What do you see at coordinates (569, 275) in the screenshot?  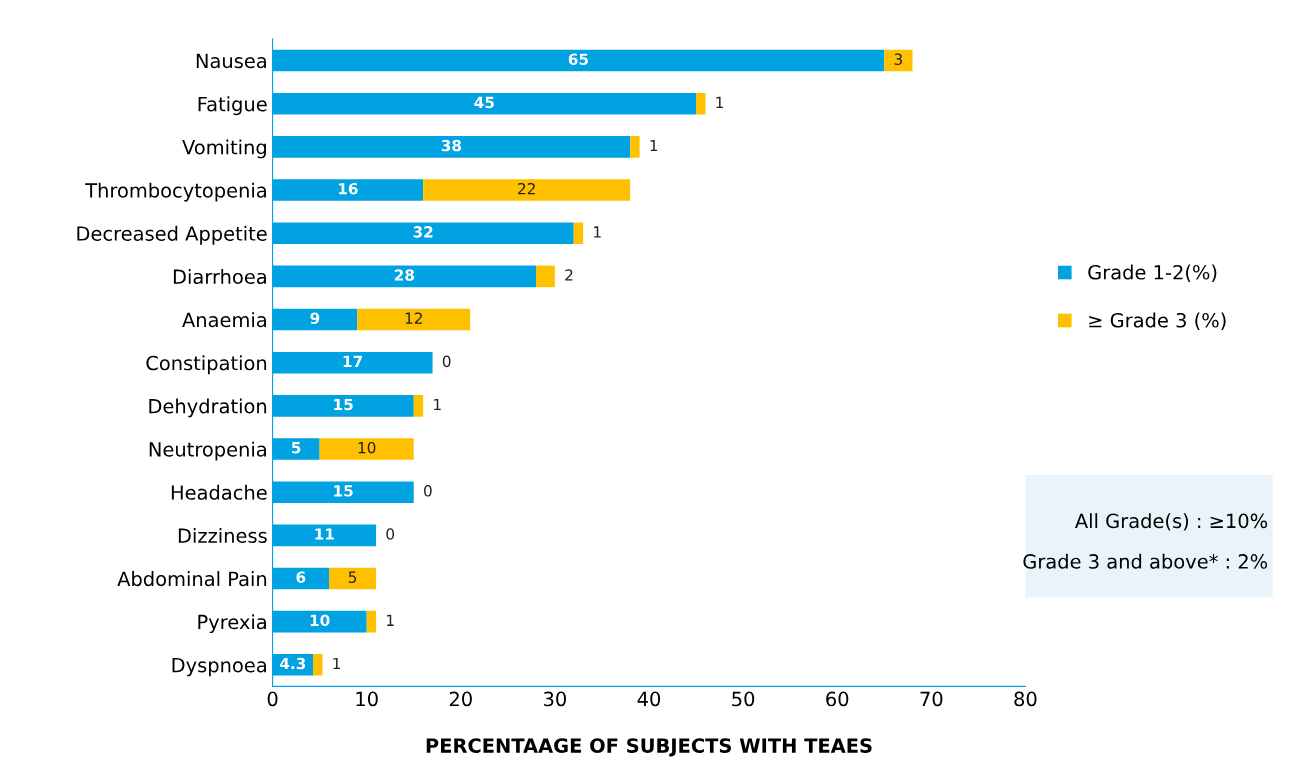 I see `data-label: 2` at bounding box center [569, 275].